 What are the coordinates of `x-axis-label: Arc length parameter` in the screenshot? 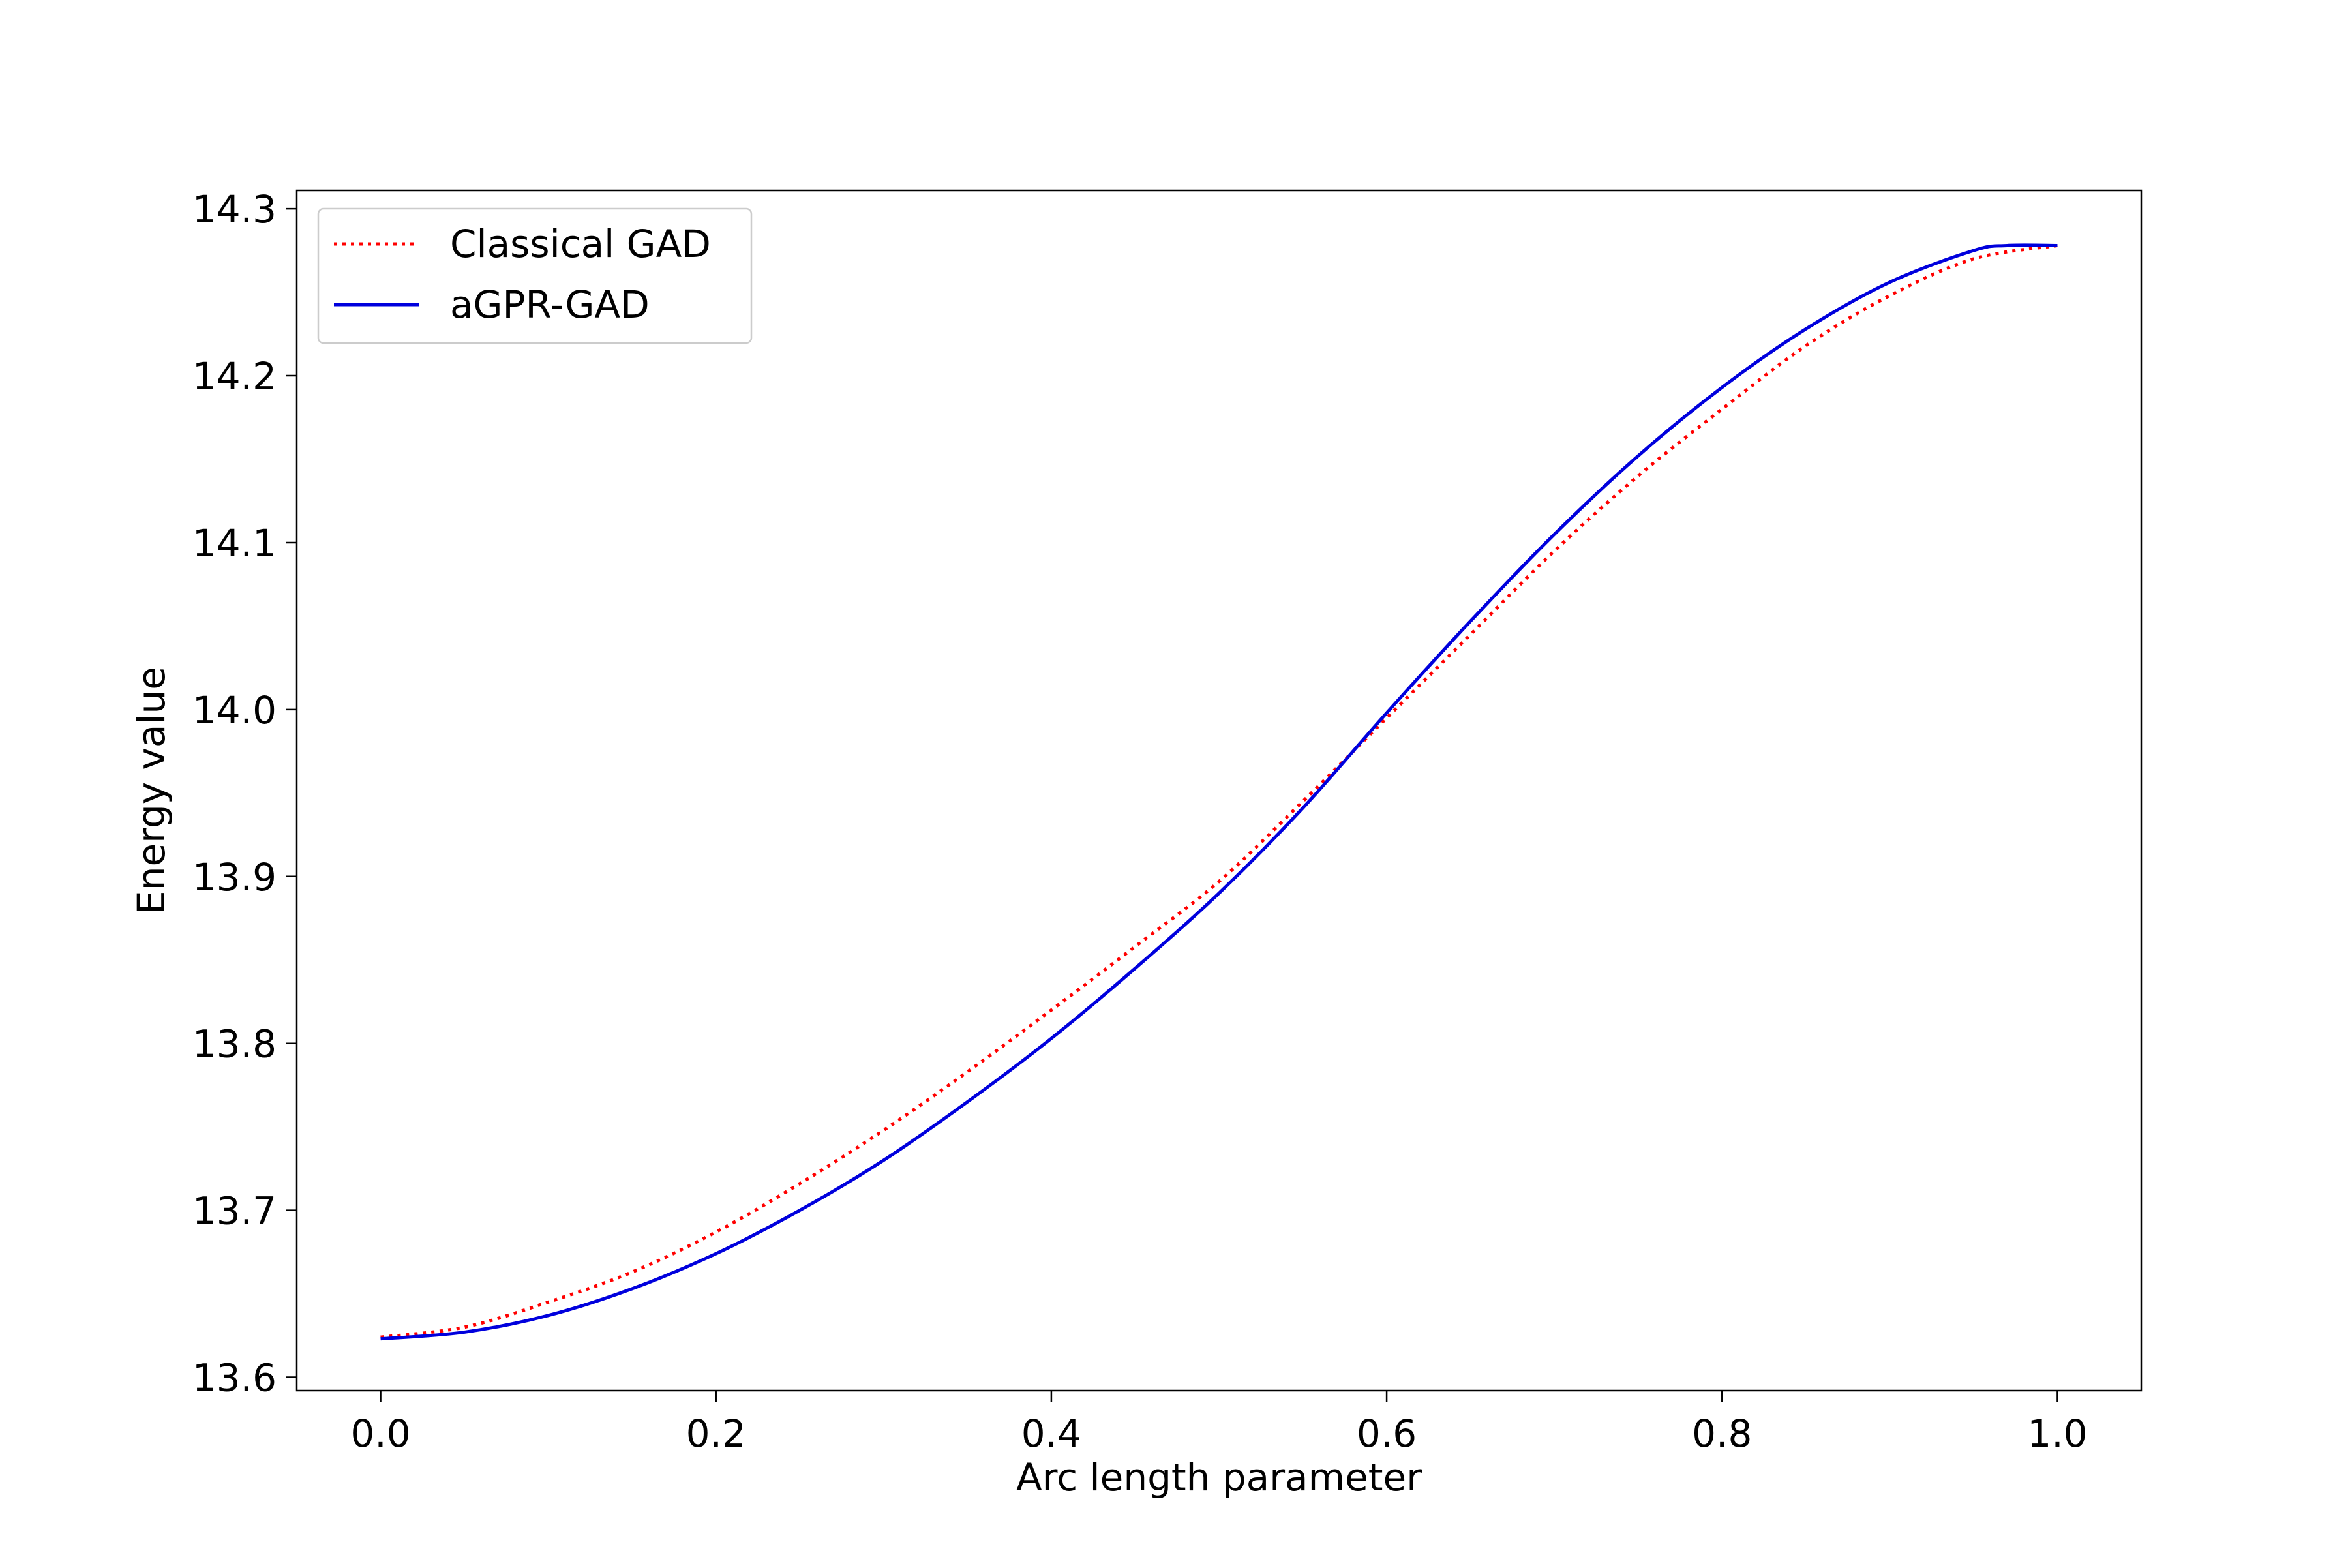 It's located at (1219, 1477).